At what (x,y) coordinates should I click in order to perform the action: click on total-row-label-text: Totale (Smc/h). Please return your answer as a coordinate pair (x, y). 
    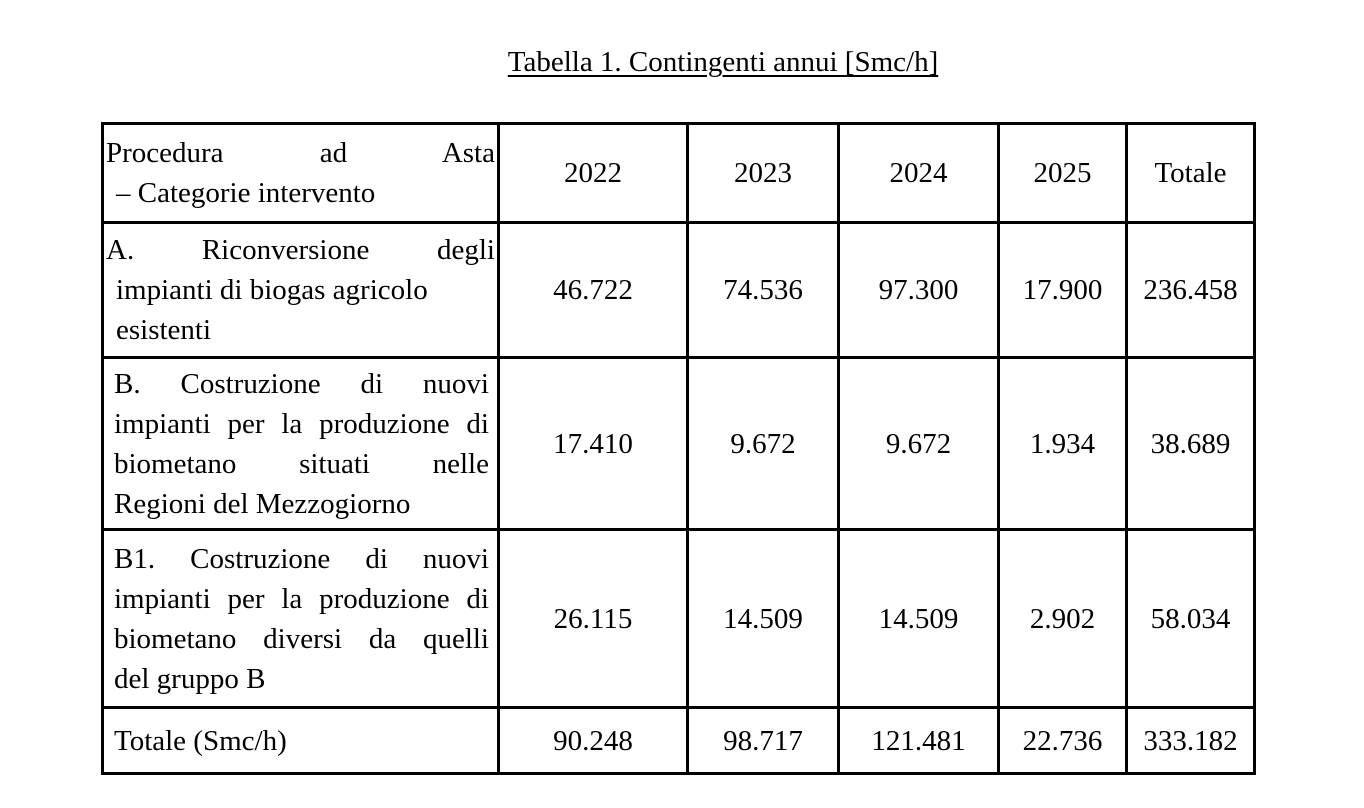
    Looking at the image, I should click on (200, 740).